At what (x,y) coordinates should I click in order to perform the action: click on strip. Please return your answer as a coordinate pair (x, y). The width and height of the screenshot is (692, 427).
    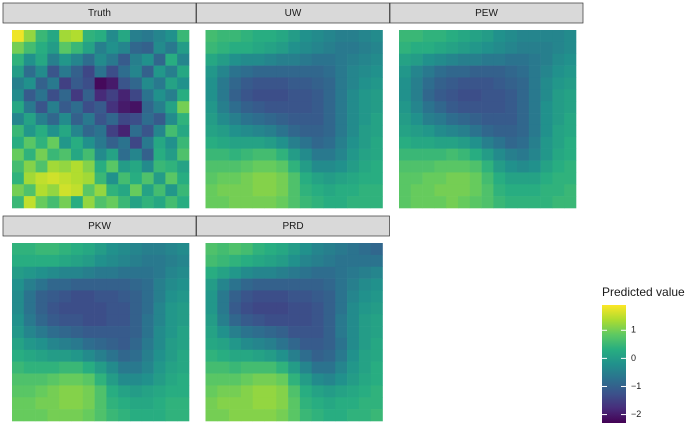
    Looking at the image, I should click on (99, 13).